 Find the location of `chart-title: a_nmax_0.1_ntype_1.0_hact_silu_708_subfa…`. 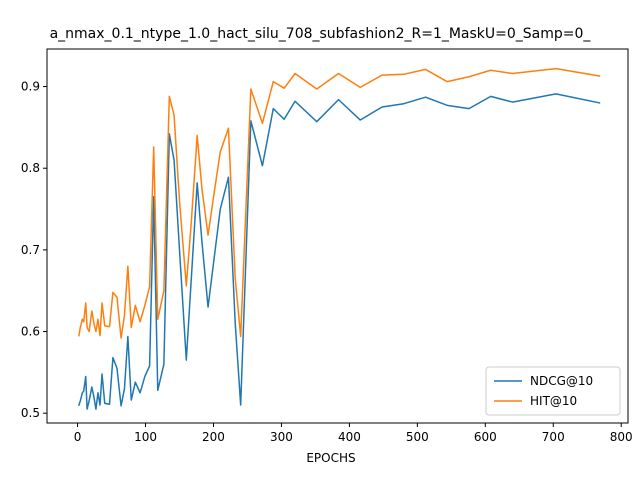

chart-title: a_nmax_0.1_ntype_1.0_hact_silu_708_subfa… is located at coordinates (321, 34).